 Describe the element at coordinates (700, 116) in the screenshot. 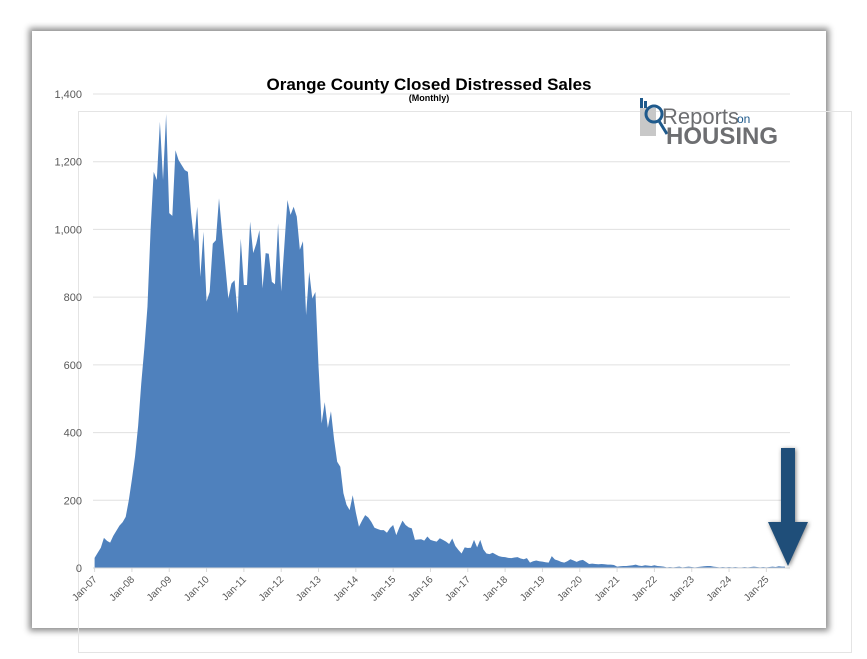

I see `logo-reports: Reports` at that location.